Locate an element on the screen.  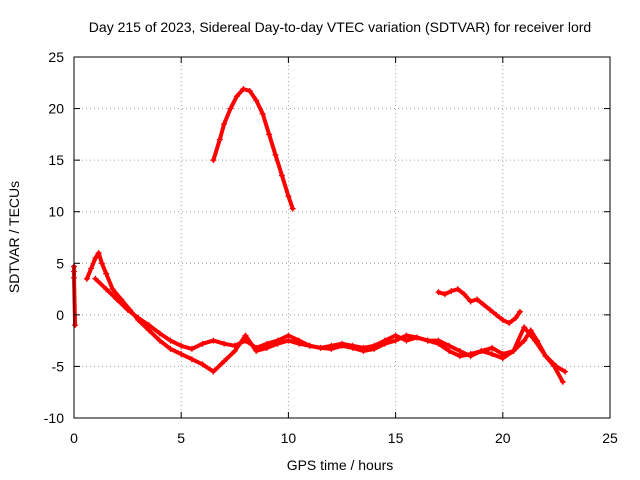
x-tick-label: 20 is located at coordinates (503, 438).